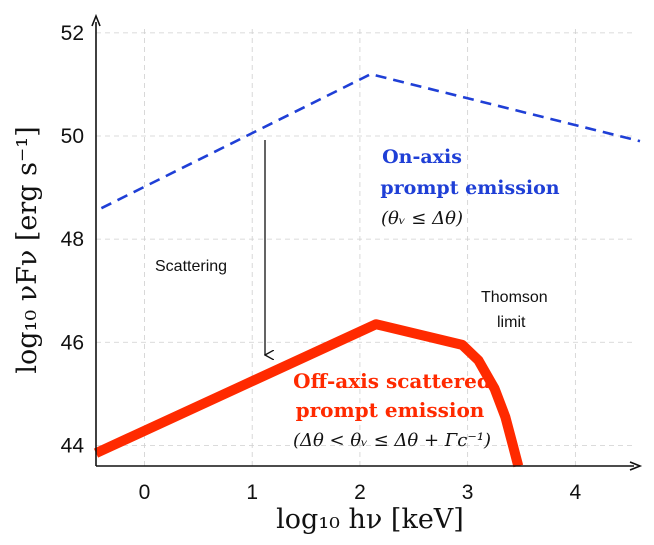 The width and height of the screenshot is (654, 545). I want to click on onaxis-label-line1: On-axis, so click(422, 157).